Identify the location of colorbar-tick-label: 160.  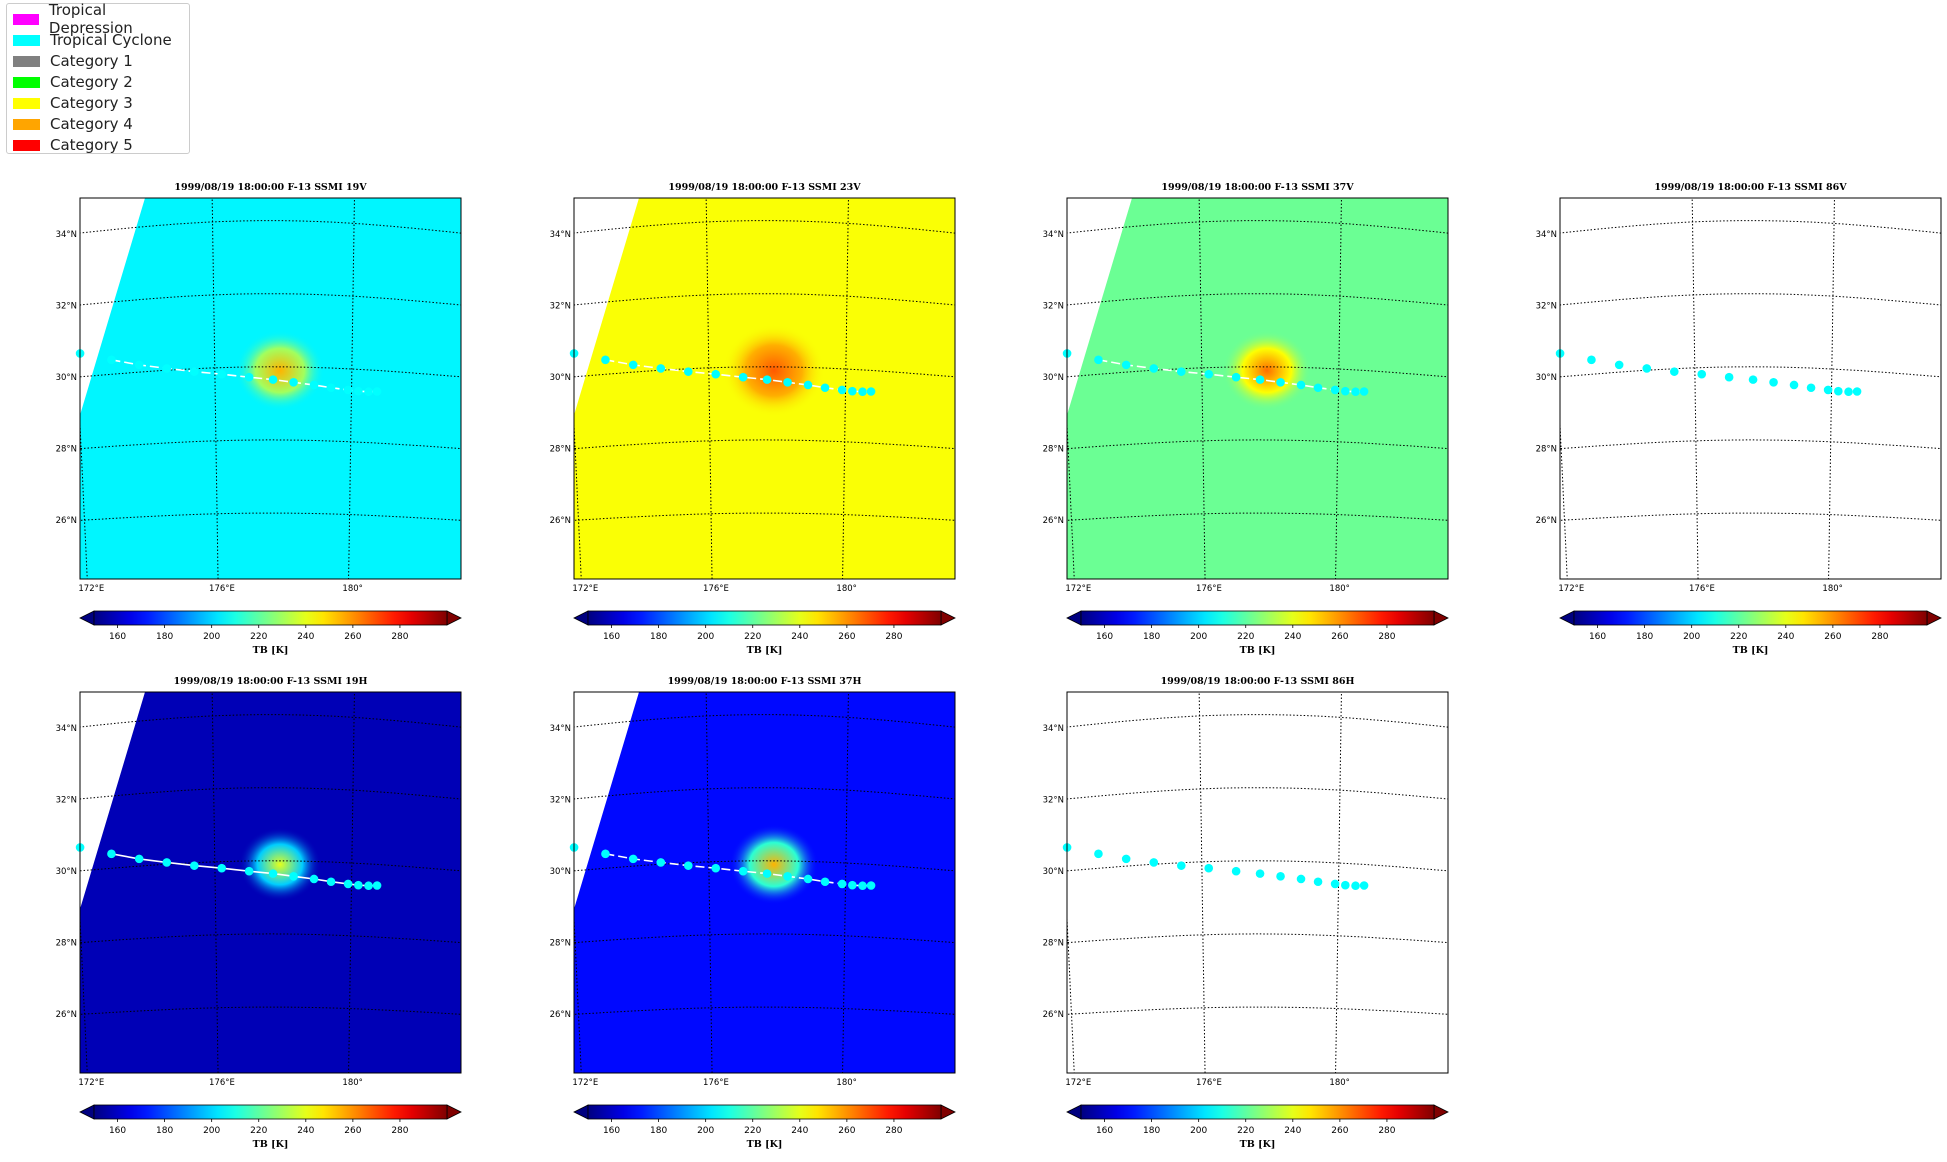
(611, 1131).